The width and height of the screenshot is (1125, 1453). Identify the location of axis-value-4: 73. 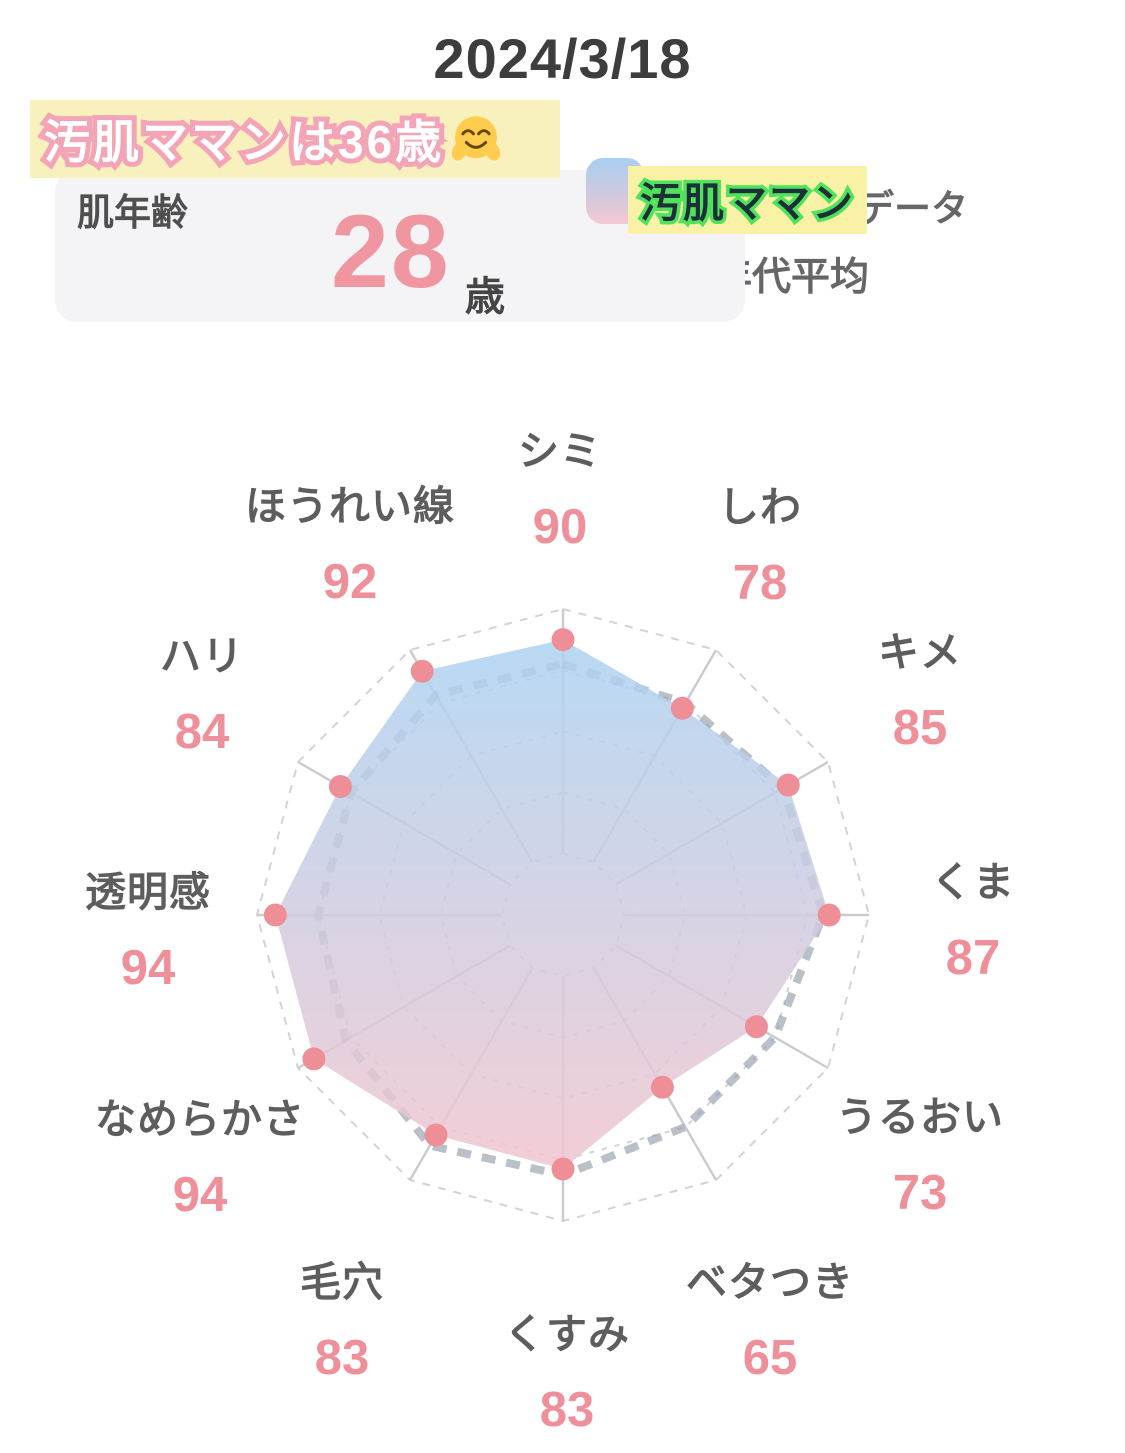
(920, 1193).